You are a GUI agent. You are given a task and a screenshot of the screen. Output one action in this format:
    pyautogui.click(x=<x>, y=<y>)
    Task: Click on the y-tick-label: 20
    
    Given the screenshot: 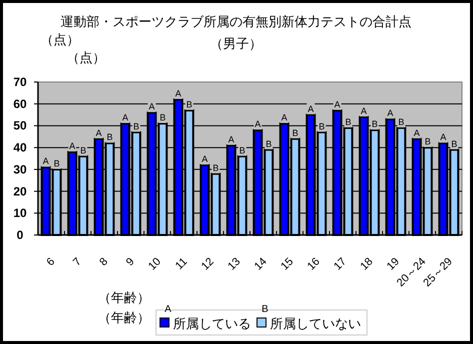 What is the action you would take?
    pyautogui.click(x=20, y=191)
    